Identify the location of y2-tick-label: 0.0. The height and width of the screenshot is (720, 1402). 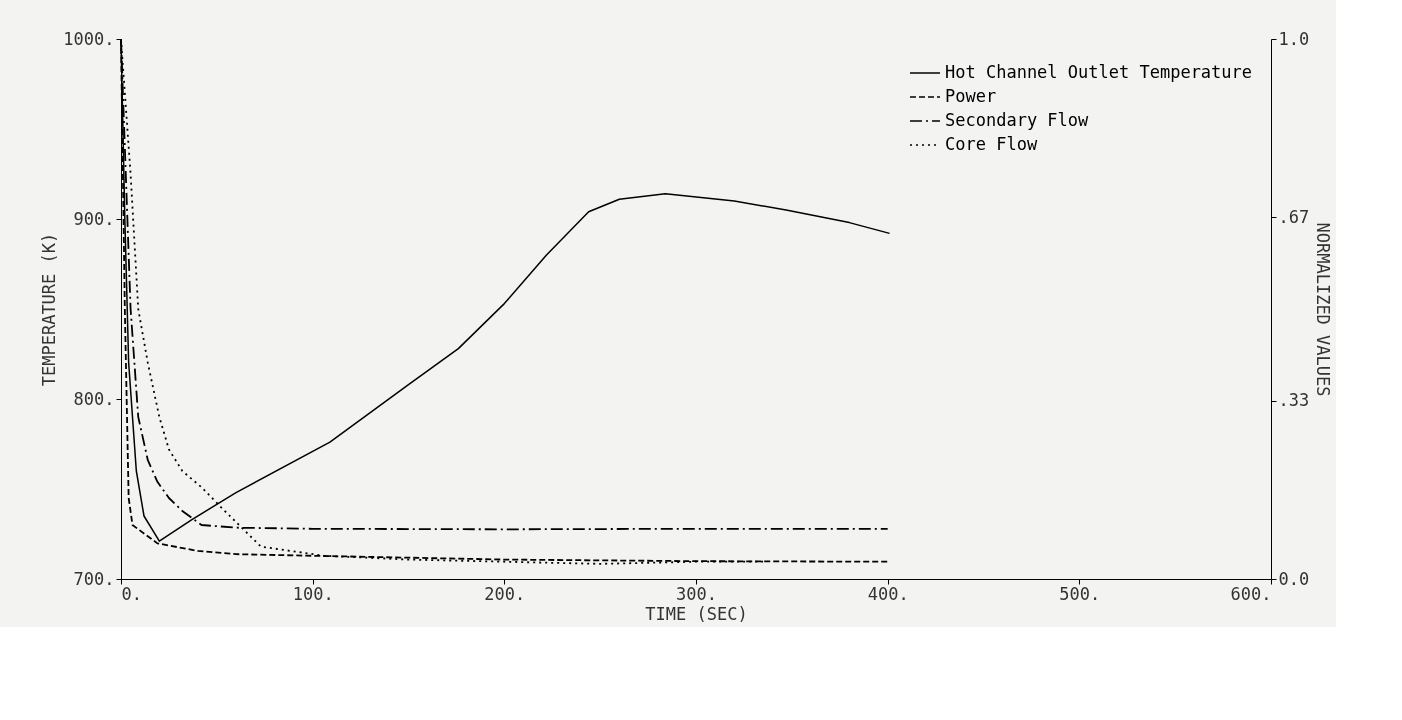
(1294, 578).